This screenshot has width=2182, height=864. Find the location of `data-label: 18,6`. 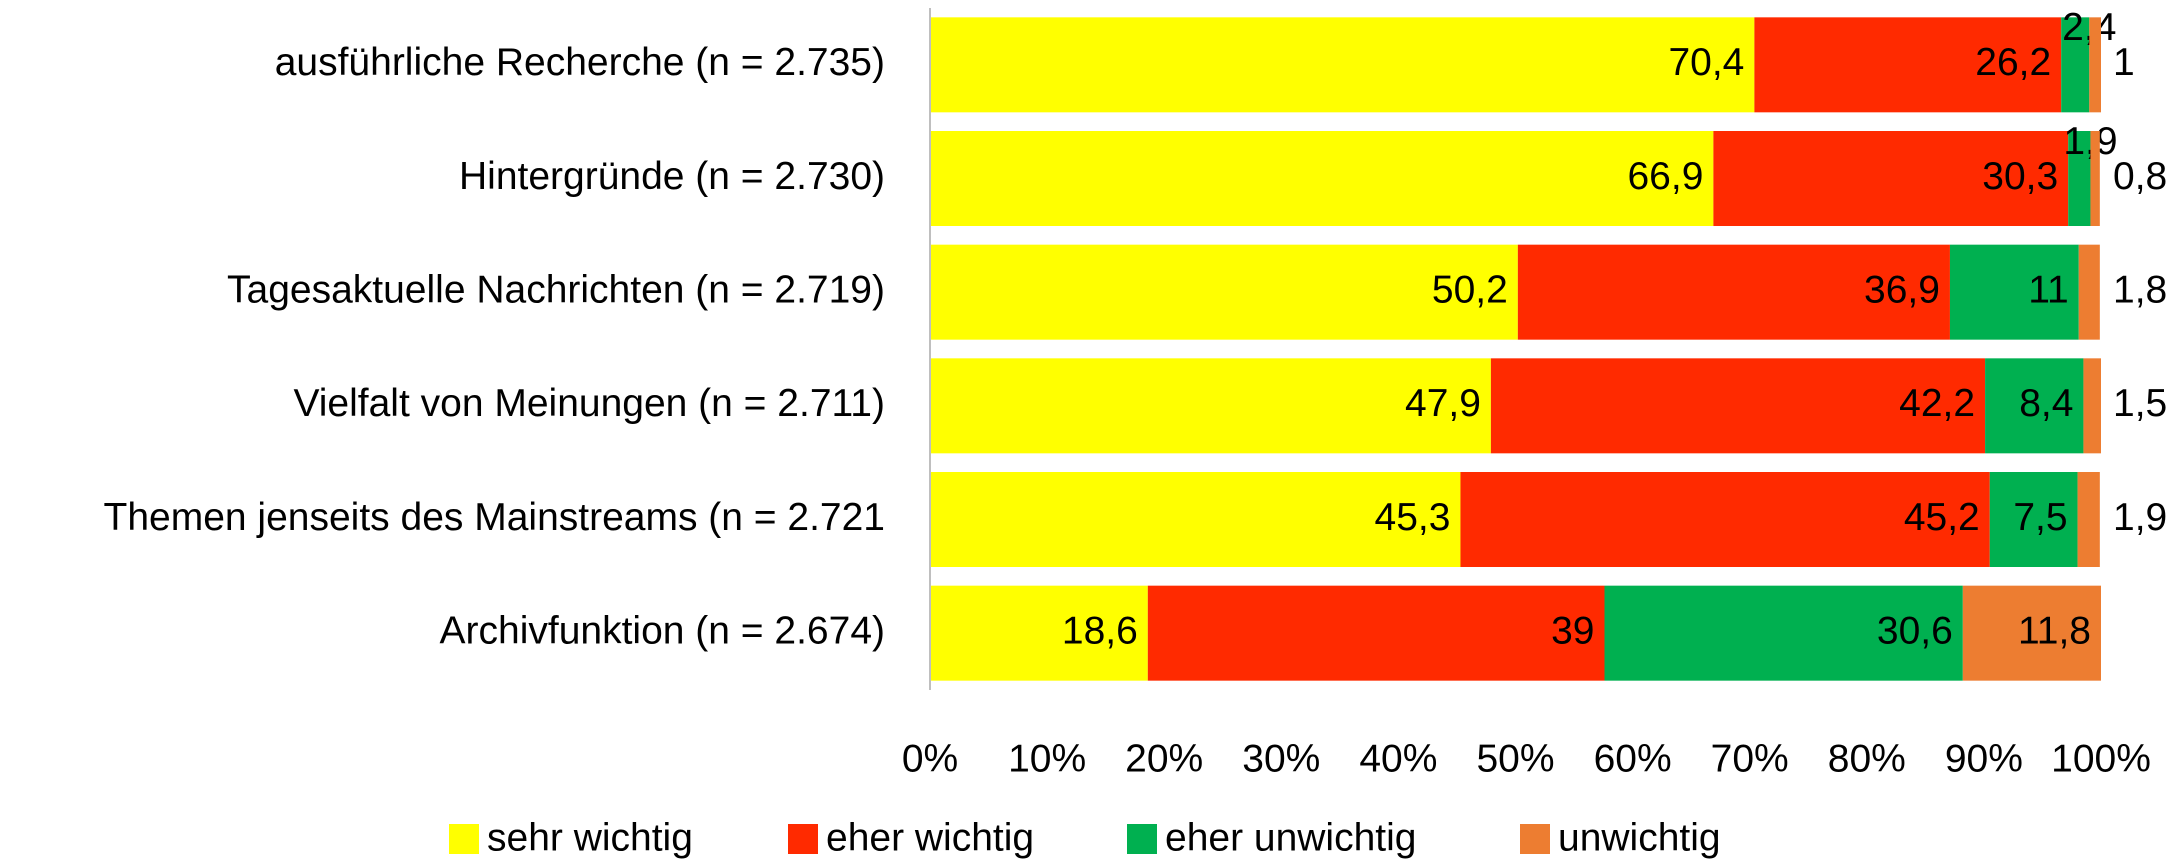

data-label: 18,6 is located at coordinates (1100, 630).